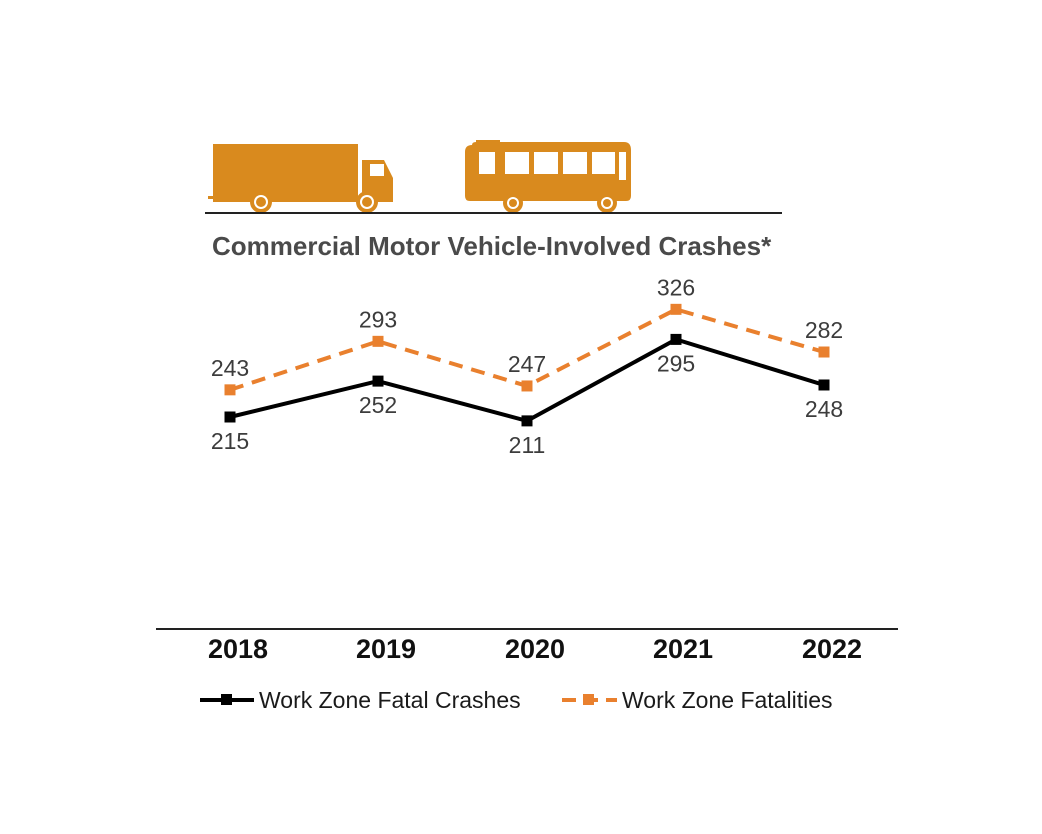 Image resolution: width=1042 pixels, height=834 pixels. What do you see at coordinates (378, 341) in the screenshot?
I see `point-fatalities-2019` at bounding box center [378, 341].